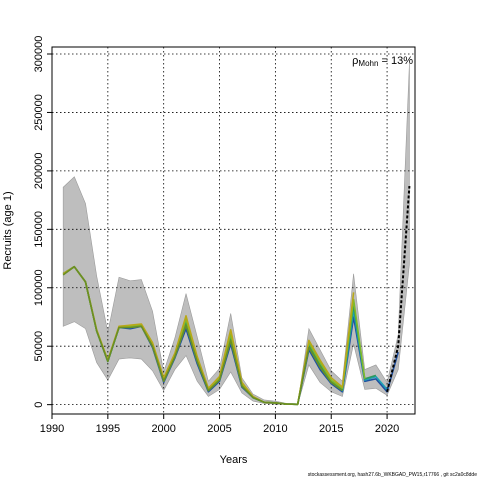  I want to click on x-tick-label-2005: 2005, so click(219, 429).